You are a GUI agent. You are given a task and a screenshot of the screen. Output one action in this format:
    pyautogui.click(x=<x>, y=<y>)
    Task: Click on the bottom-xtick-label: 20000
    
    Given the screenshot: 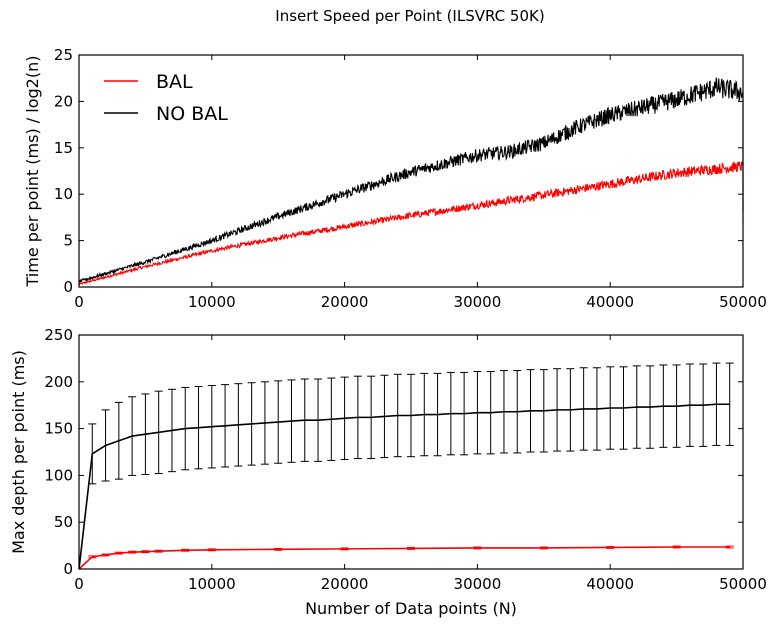 What is the action you would take?
    pyautogui.click(x=345, y=584)
    